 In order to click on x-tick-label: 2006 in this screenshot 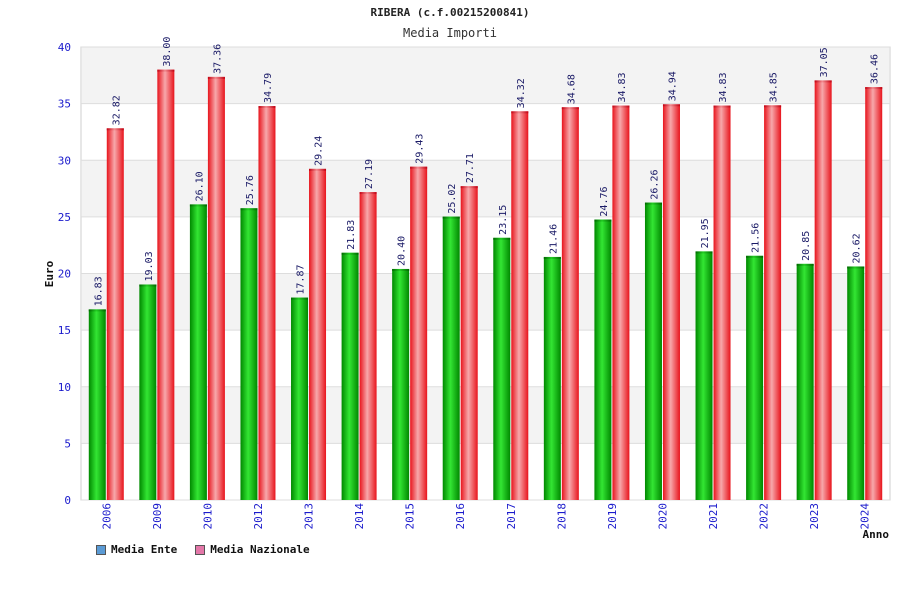, I will do `click(106, 516)`.